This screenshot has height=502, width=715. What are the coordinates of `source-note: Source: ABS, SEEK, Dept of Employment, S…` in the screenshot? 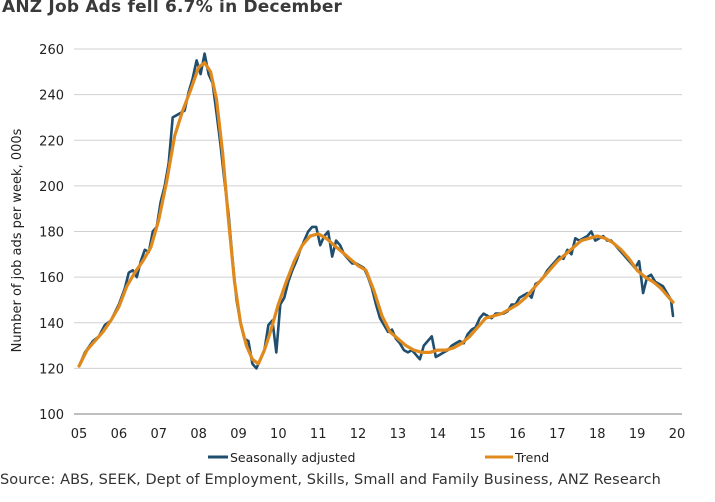 It's located at (330, 480).